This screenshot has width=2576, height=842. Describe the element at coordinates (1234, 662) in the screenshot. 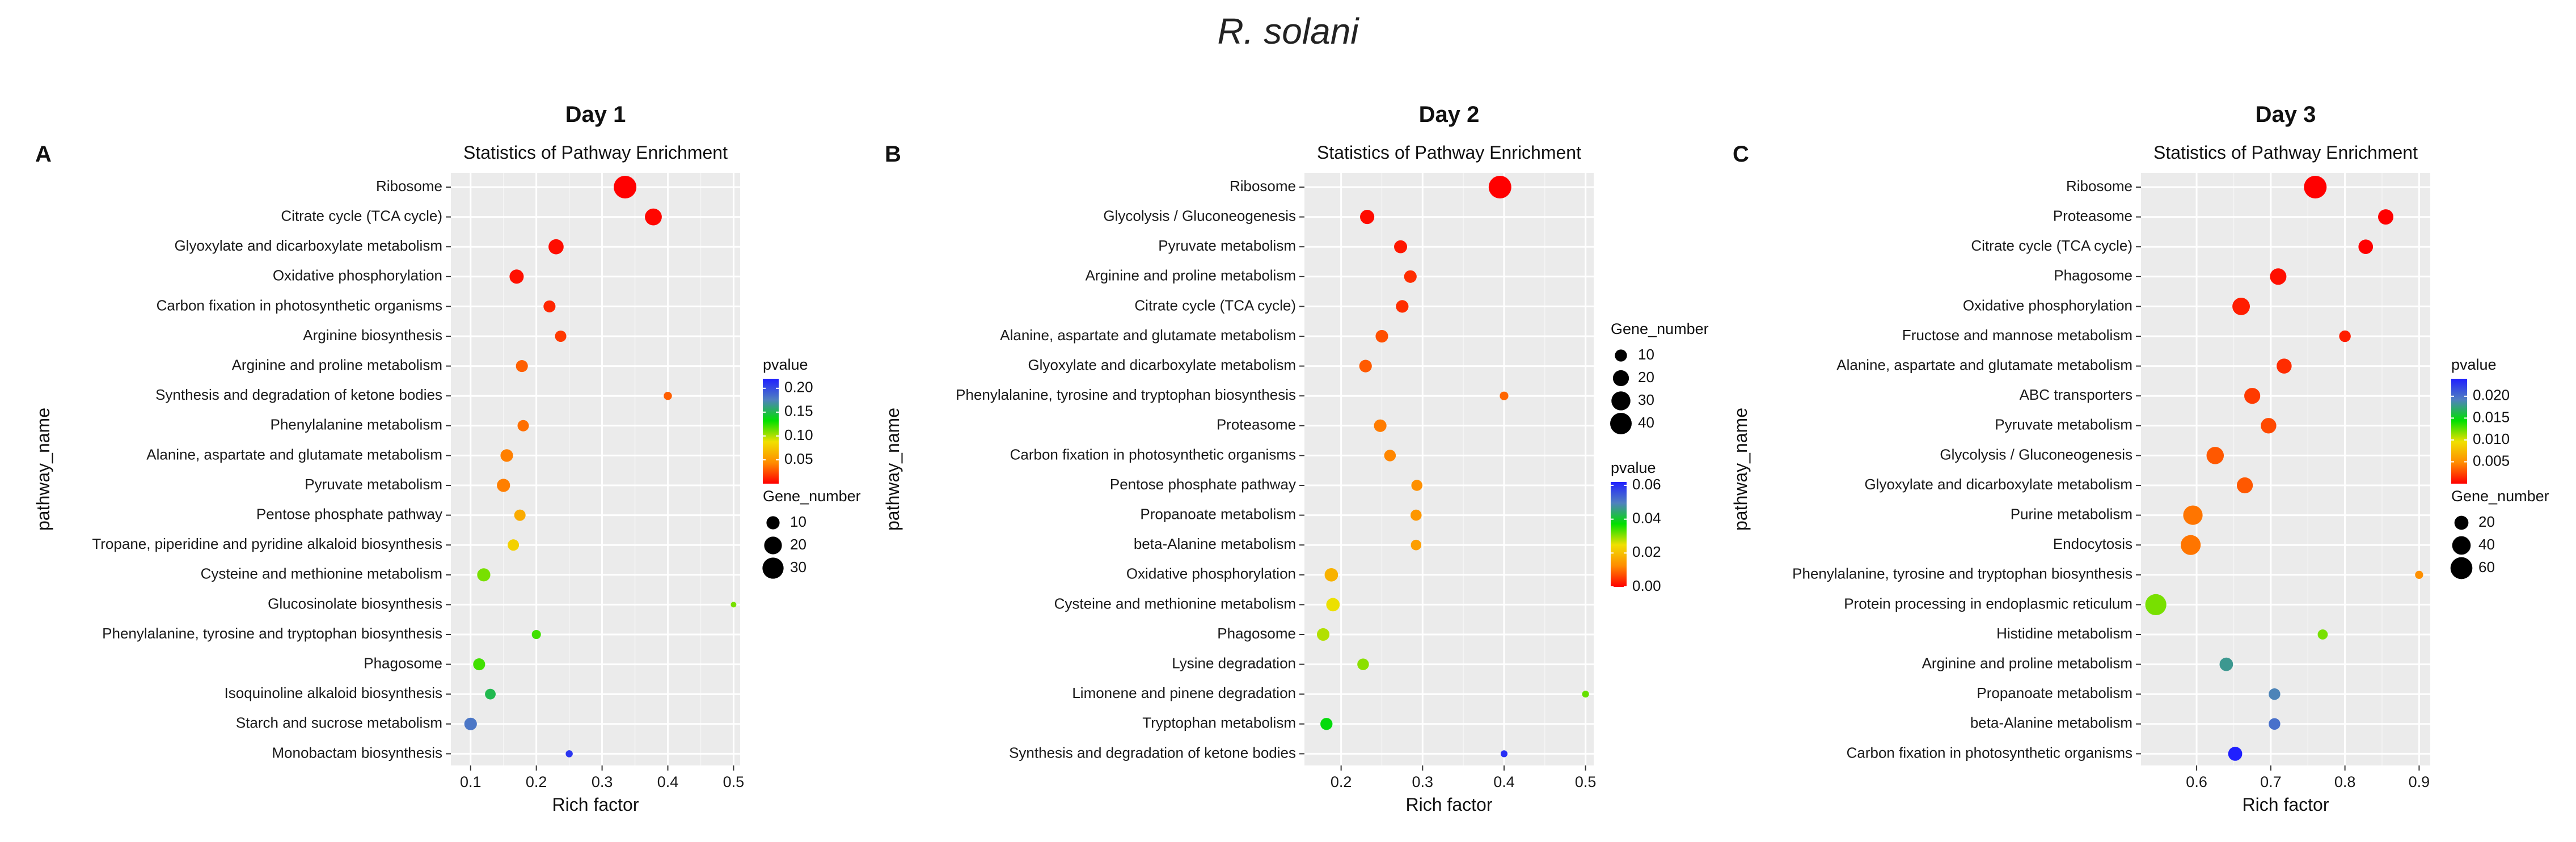

I see `pathway-label: Lysine degradation` at that location.